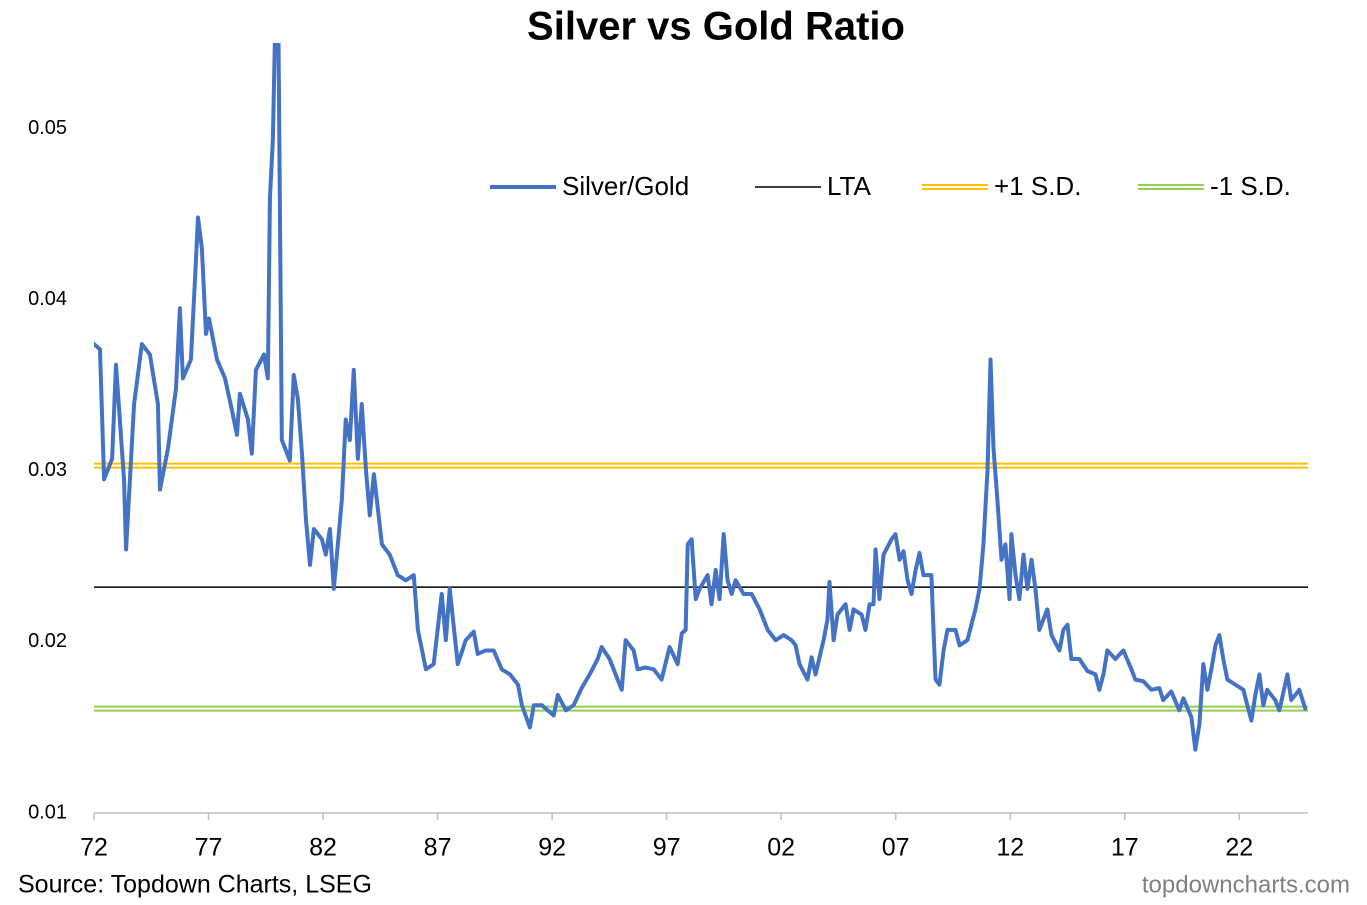 This screenshot has width=1367, height=905. Describe the element at coordinates (1037, 186) in the screenshot. I see `legend-label: +1 S.D.` at that location.